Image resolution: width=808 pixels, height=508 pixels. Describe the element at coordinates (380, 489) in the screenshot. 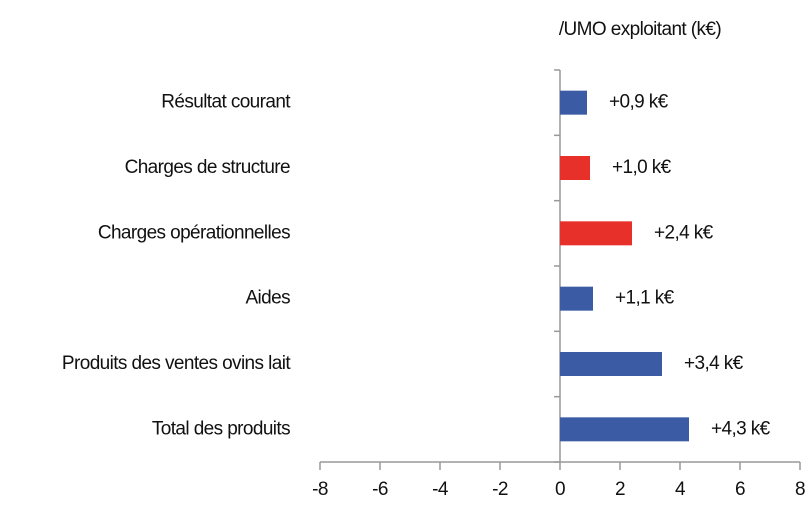

I see `x-tick-label: -6` at that location.